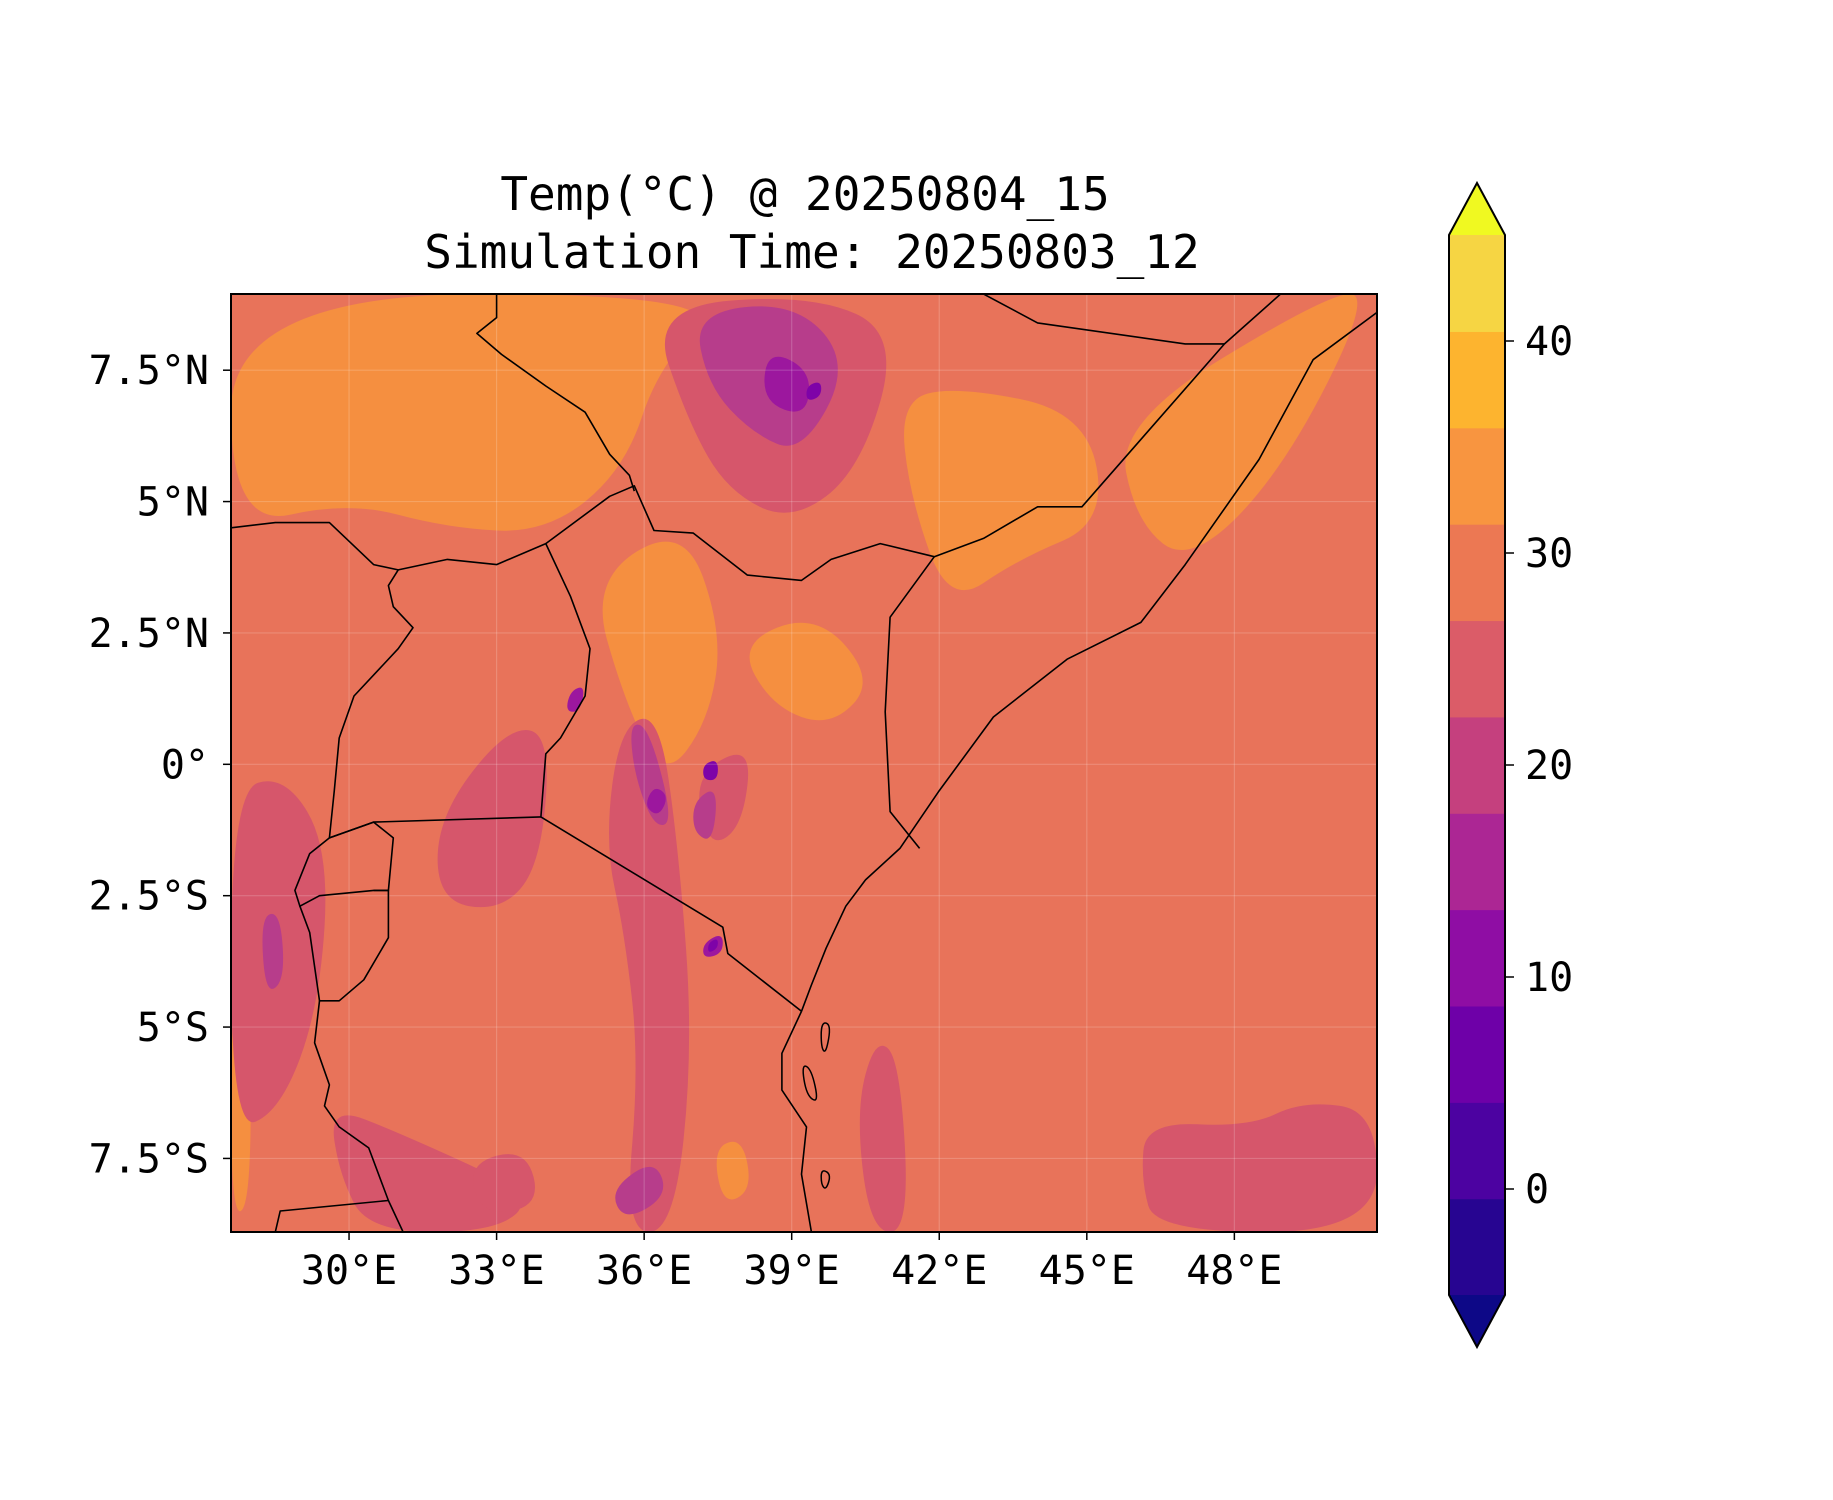 Image resolution: width=1833 pixels, height=1500 pixels. Describe the element at coordinates (1549, 342) in the screenshot. I see `colorbar-tick-label: 40` at that location.